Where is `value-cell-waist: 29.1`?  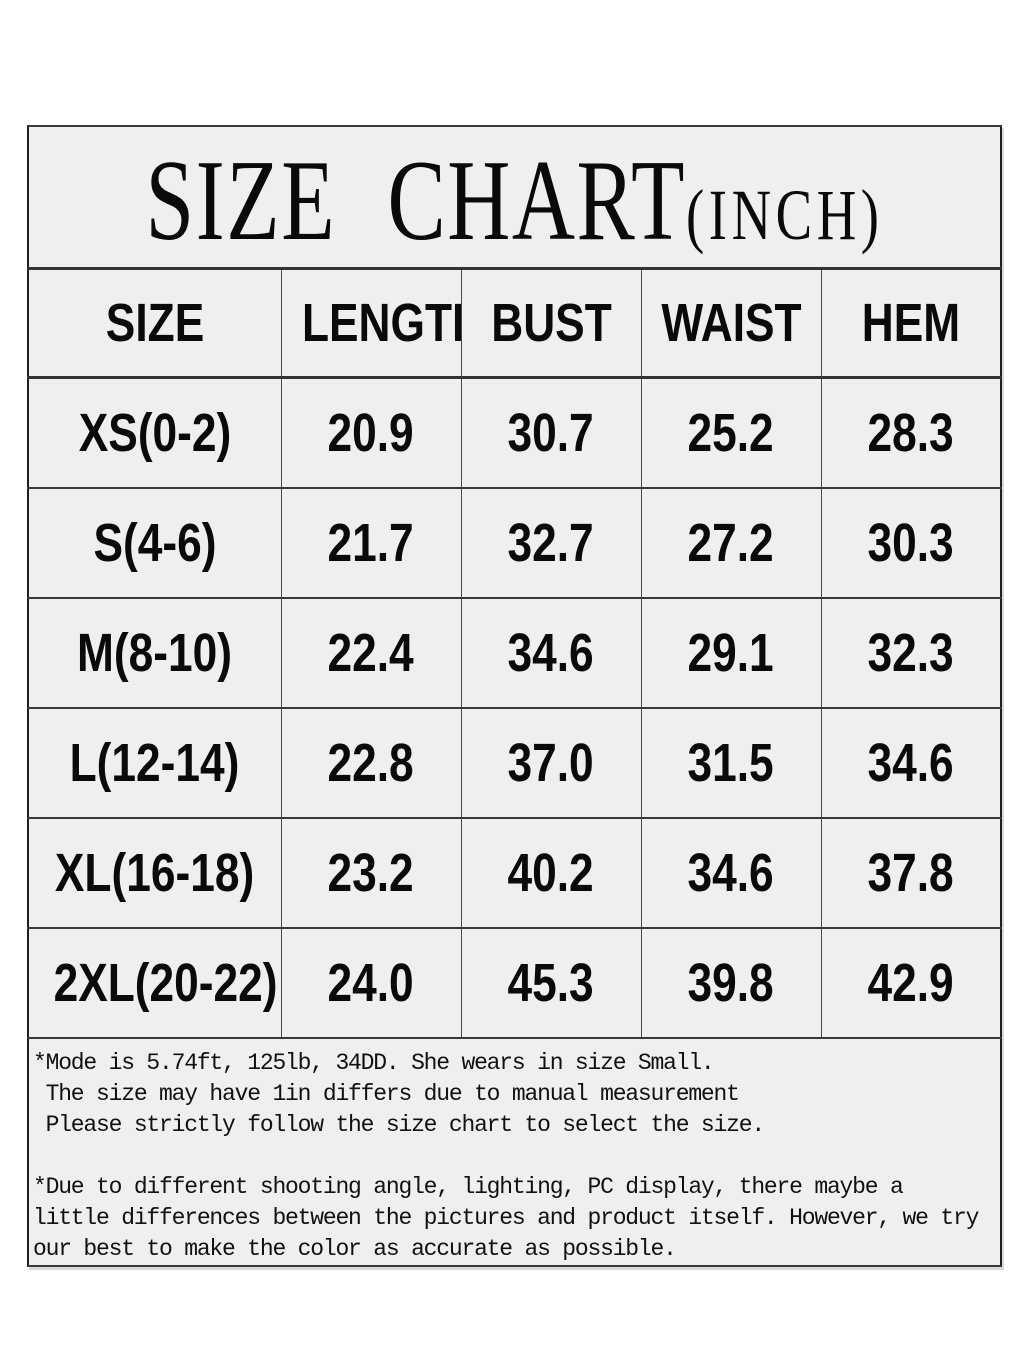
value-cell-waist: 29.1 is located at coordinates (731, 653).